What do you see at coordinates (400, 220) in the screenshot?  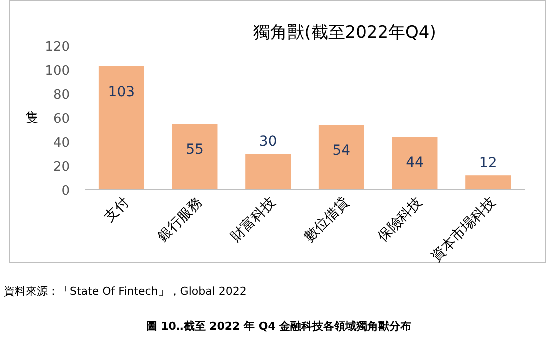 I see `x-tick-label: 保險科技` at bounding box center [400, 220].